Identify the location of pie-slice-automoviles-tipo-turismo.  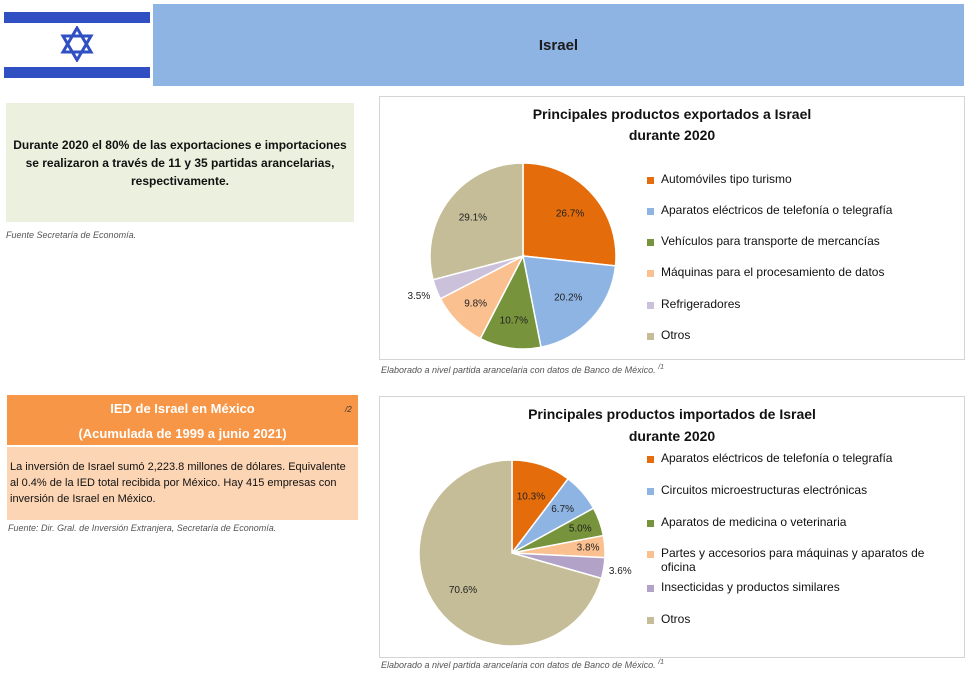
(569, 214).